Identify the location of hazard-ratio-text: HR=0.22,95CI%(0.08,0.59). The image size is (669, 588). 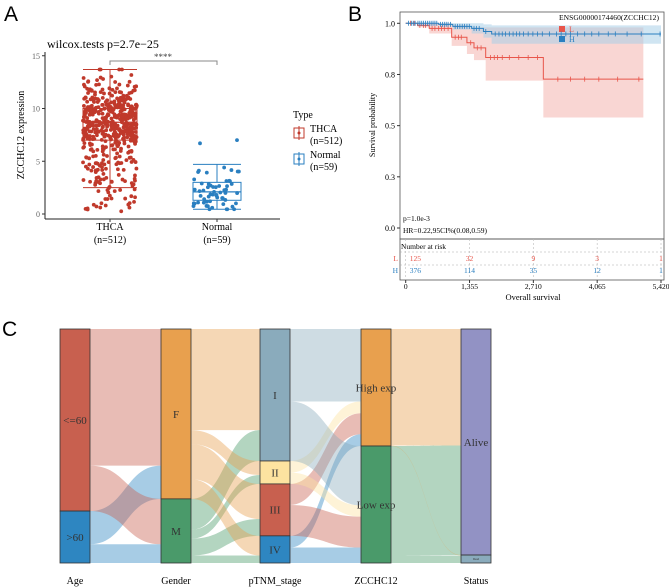
(445, 230).